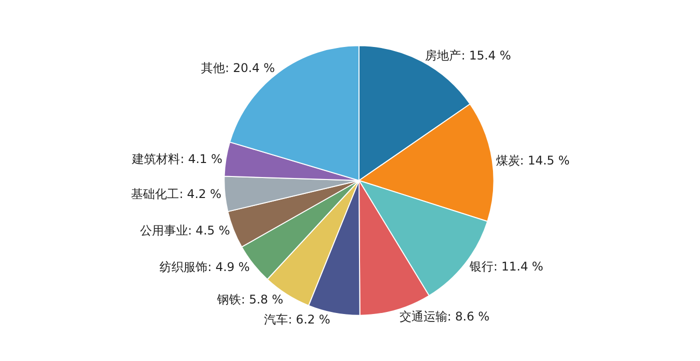 This screenshot has width=700, height=361. Describe the element at coordinates (176, 159) in the screenshot. I see `slice-label: 建筑材料: 4.1 %` at that location.